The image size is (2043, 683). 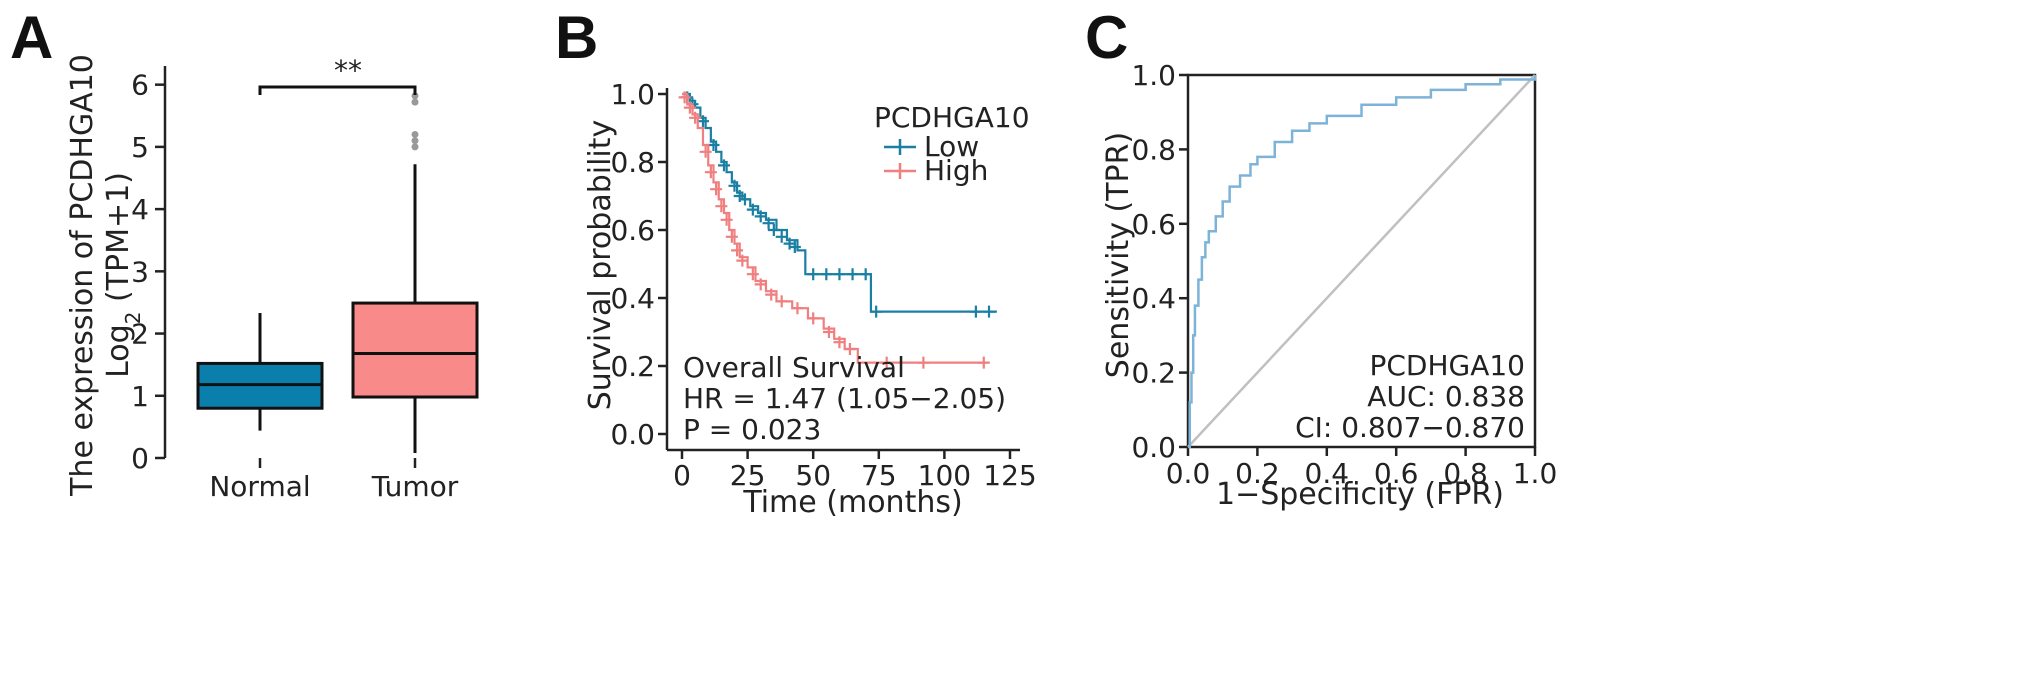 I want to click on survival-axes: 0.0 0.2 0.4 0.6 0.8 1.0 0 25 50 75 100 125, so click(x=823, y=285).